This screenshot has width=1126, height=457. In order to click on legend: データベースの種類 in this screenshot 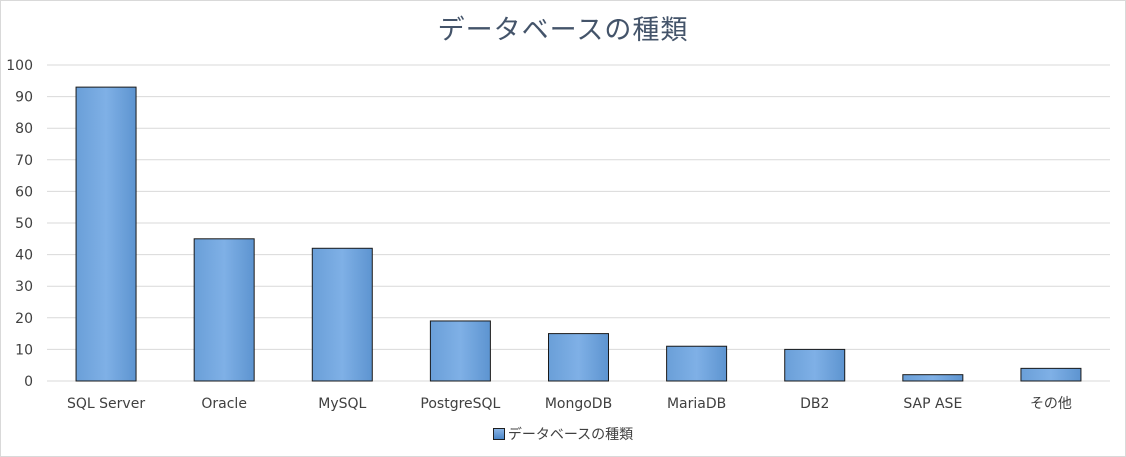, I will do `click(563, 434)`.